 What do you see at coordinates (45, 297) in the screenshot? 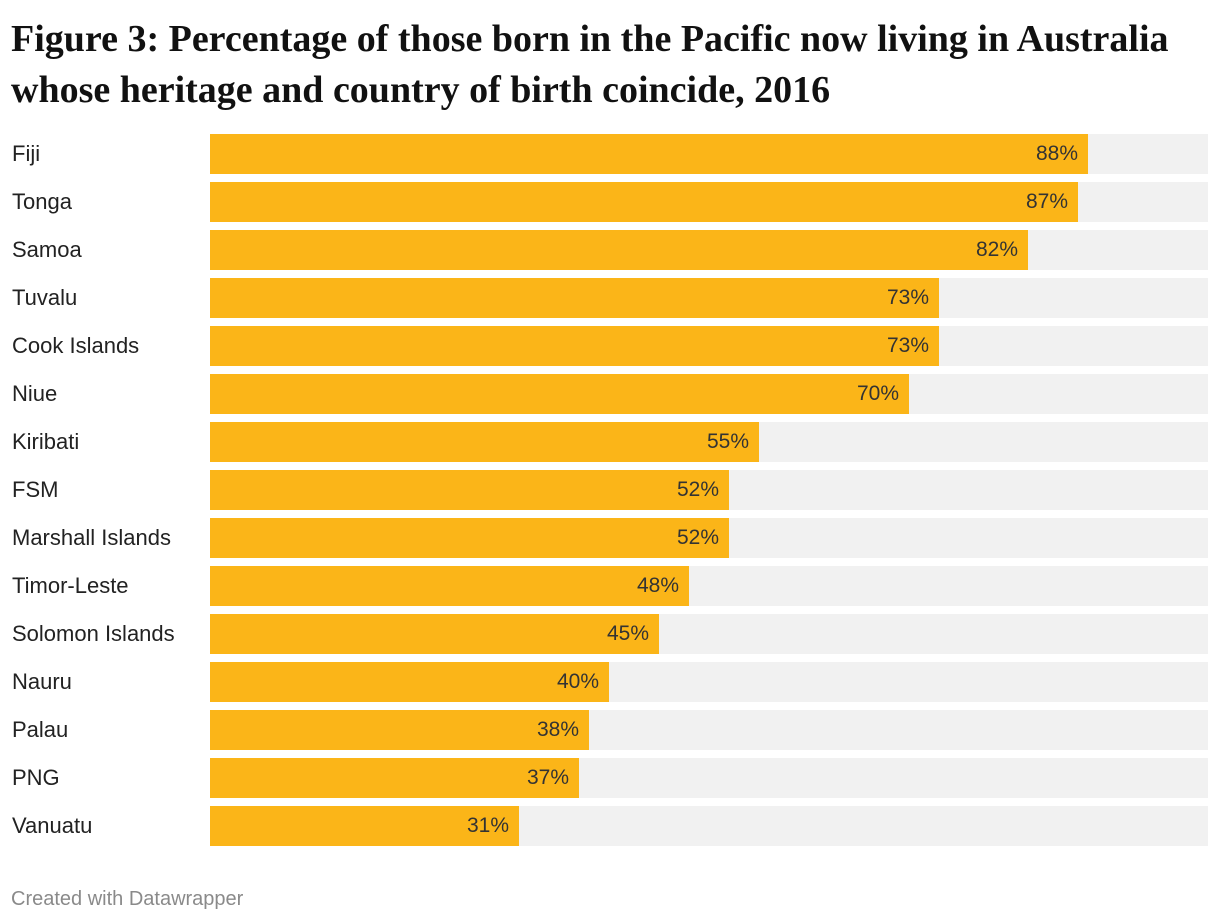
I see `category-label: Tuvalu` at bounding box center [45, 297].